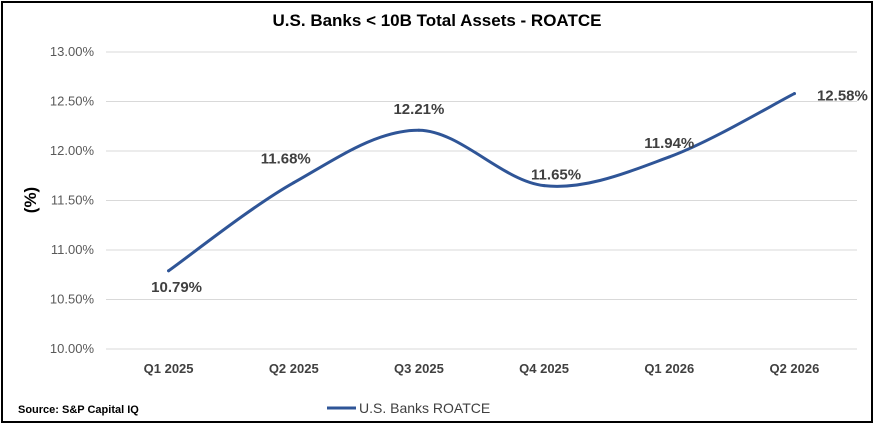  What do you see at coordinates (72, 299) in the screenshot?
I see `y-tick-label: 10.50%` at bounding box center [72, 299].